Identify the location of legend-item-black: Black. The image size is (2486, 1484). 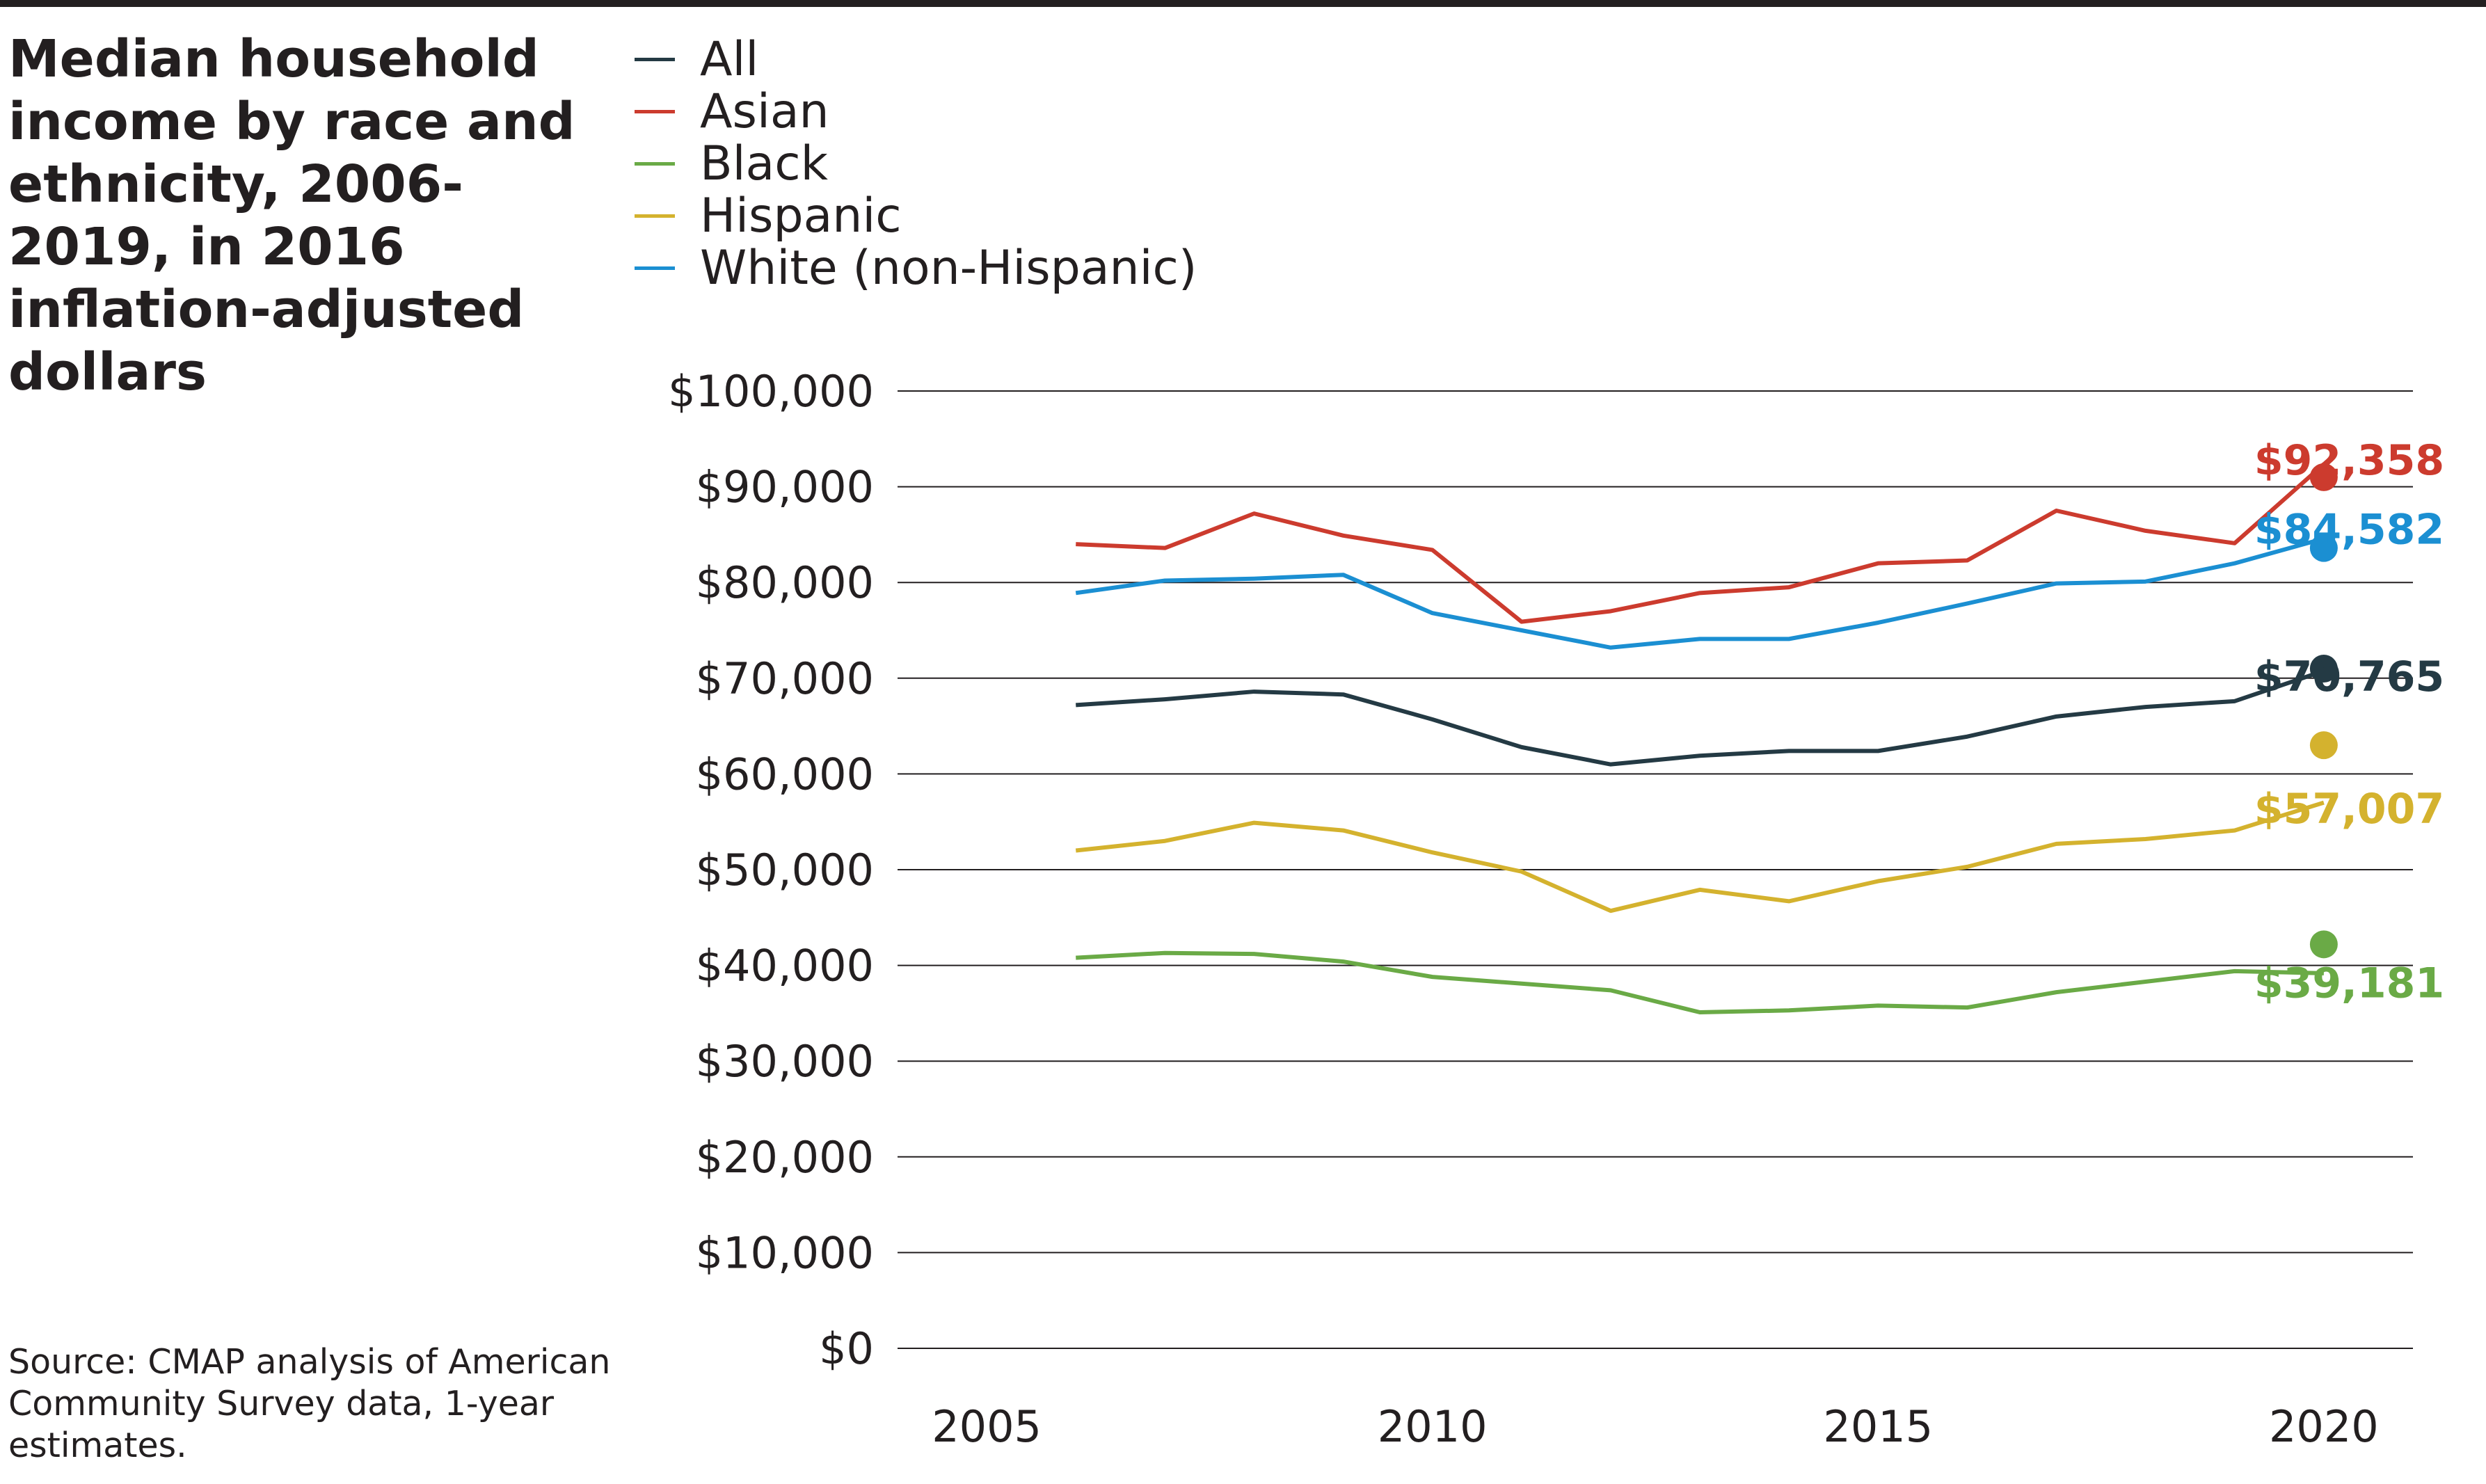
(916, 164).